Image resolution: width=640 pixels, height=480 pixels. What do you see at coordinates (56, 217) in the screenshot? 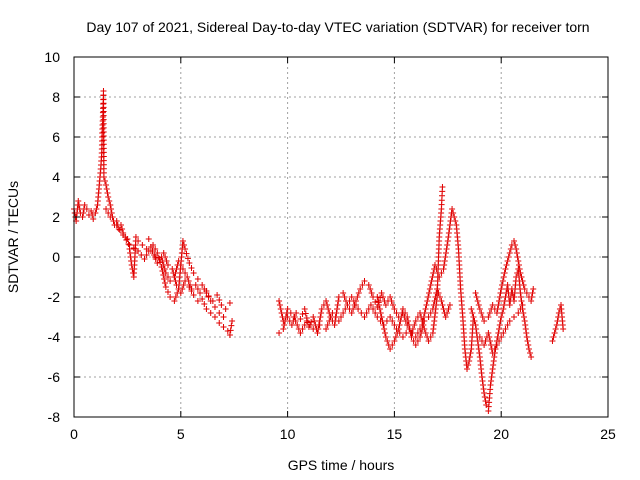
I see `y-tick-label: 2` at bounding box center [56, 217].